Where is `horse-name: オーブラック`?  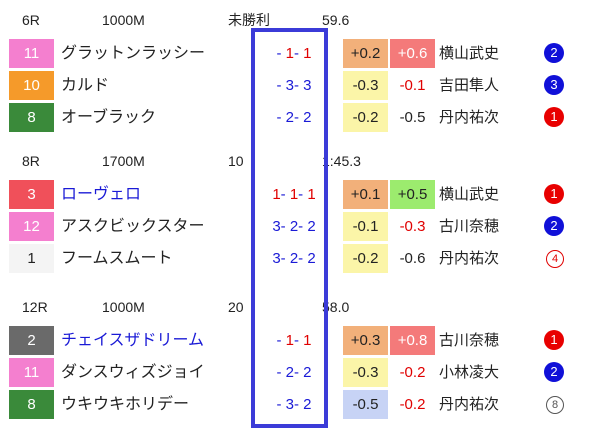 horse-name: オーブラック is located at coordinates (109, 117).